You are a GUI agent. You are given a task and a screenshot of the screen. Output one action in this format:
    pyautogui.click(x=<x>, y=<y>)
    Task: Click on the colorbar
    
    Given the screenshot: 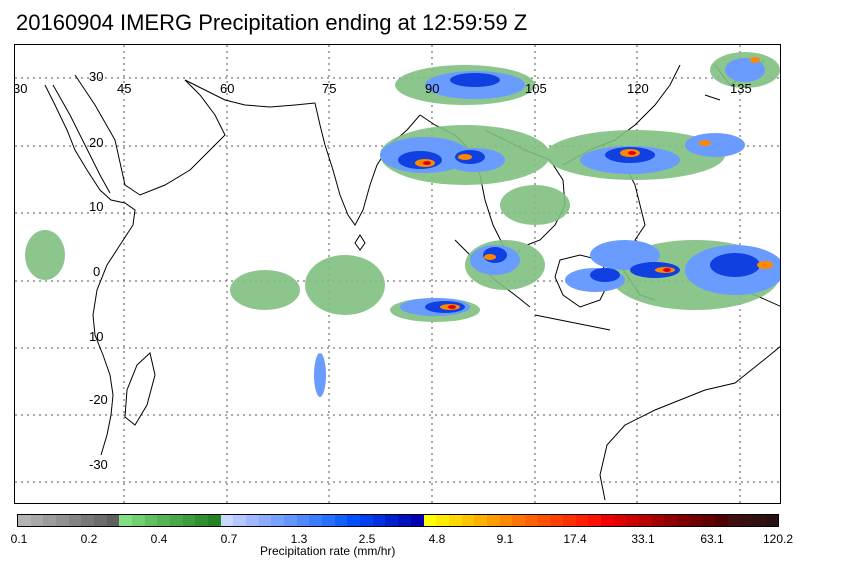 What is the action you would take?
    pyautogui.click(x=398, y=520)
    